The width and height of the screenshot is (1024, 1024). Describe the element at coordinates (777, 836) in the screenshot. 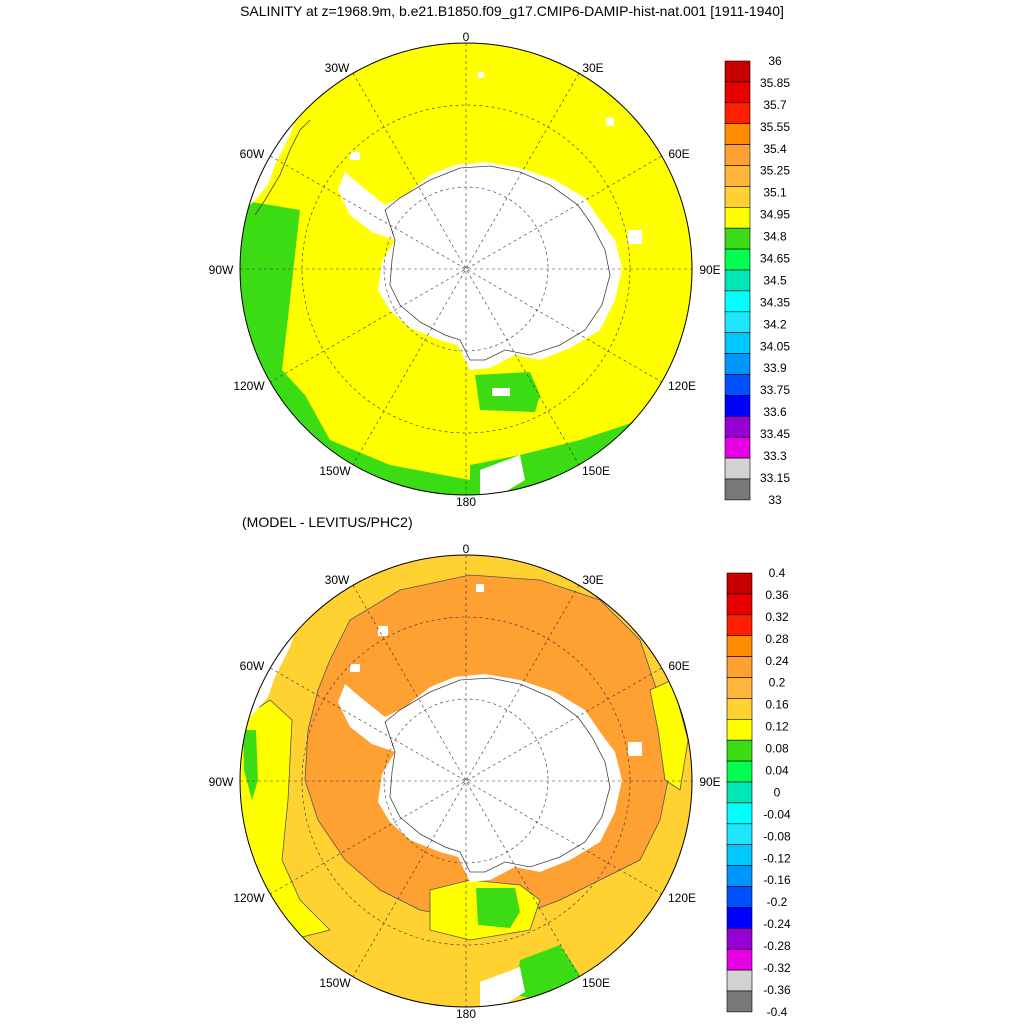

I see `difference-colorbar-label: -0.08` at that location.